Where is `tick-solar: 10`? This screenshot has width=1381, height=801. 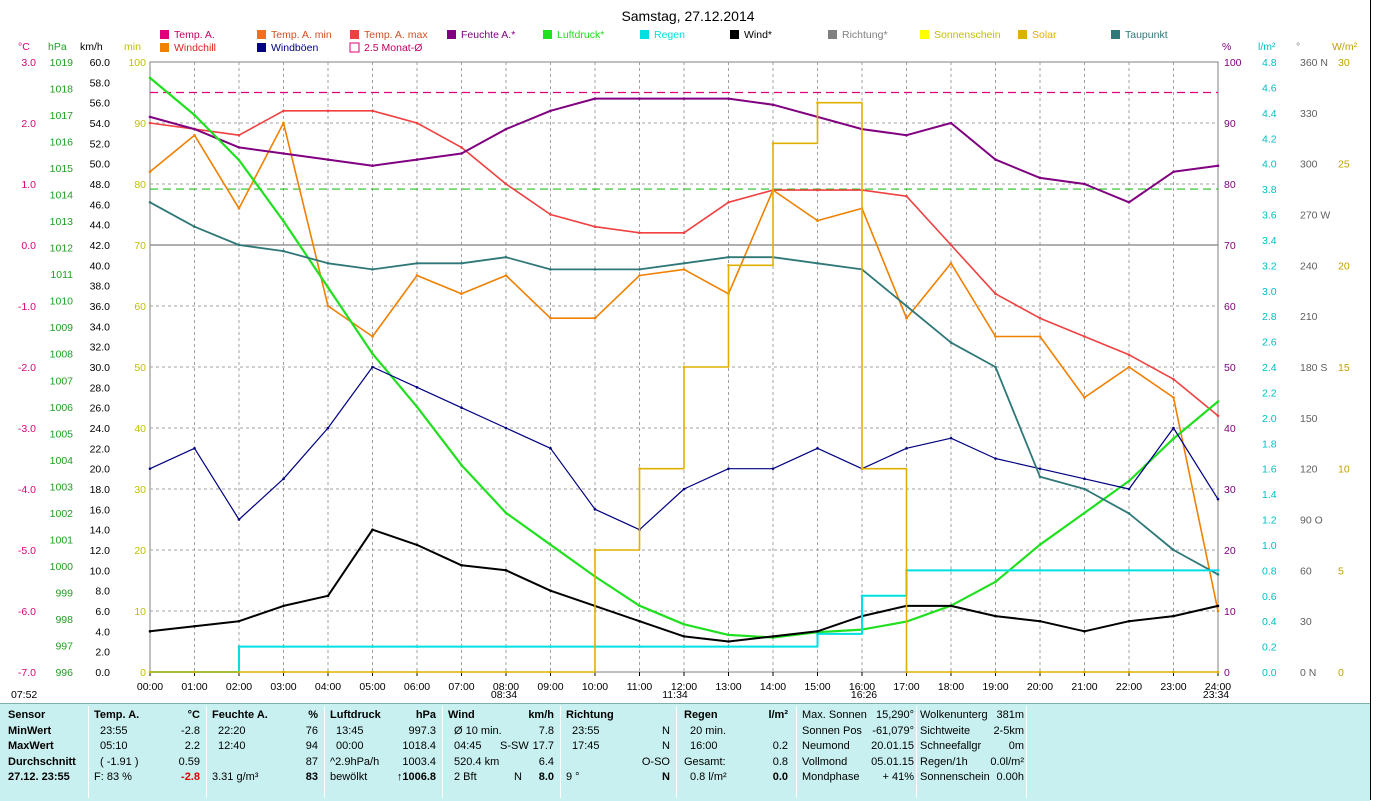
tick-solar: 10 is located at coordinates (1344, 470).